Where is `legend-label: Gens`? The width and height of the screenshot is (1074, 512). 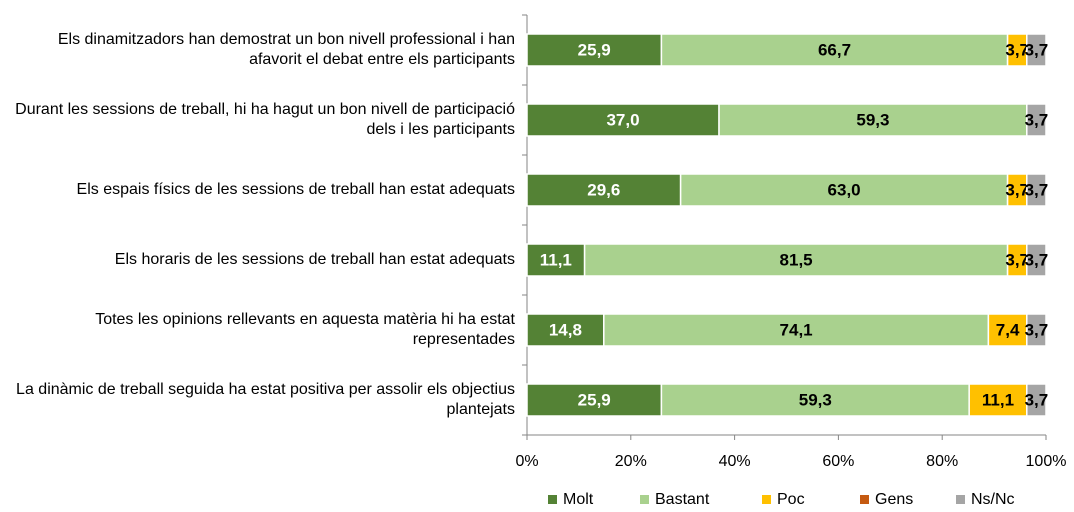 legend-label: Gens is located at coordinates (894, 499).